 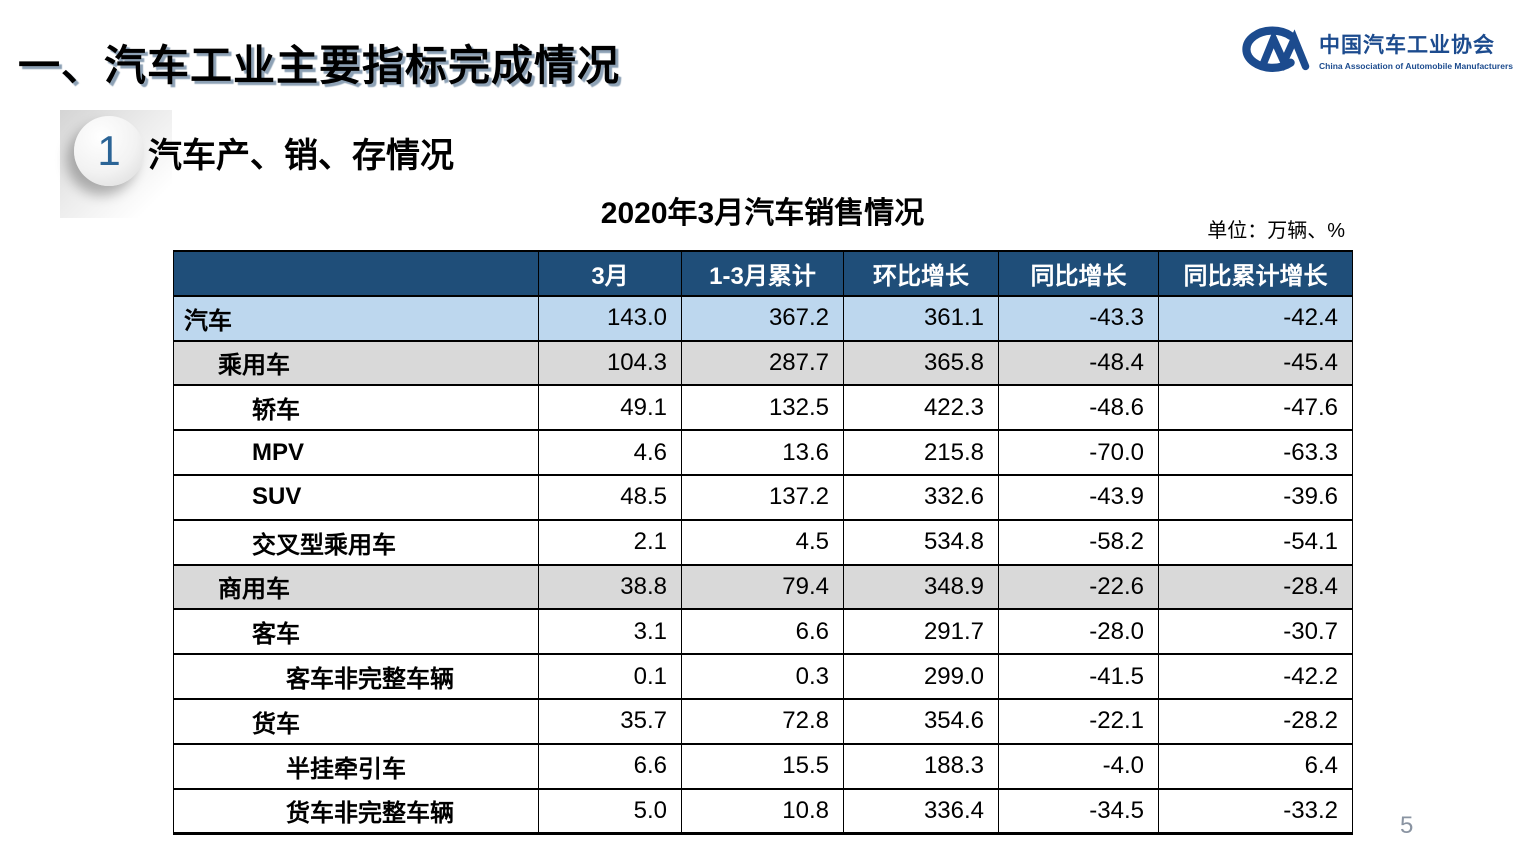 I want to click on table-row: 半挂牵引车 6.6 15.5 188.3 -4.0 6.4, so click(x=763, y=766).